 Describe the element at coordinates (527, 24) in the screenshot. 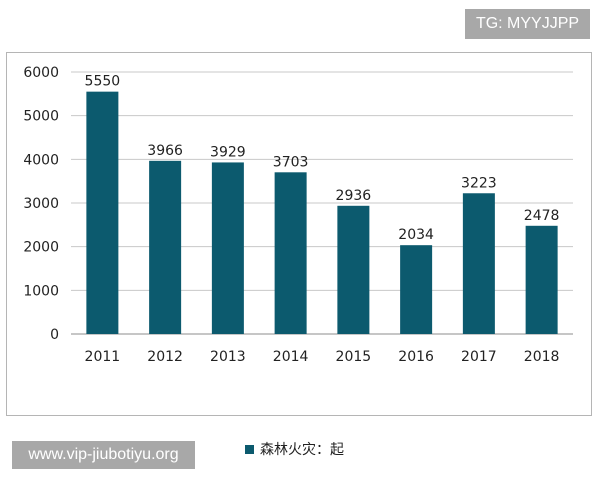

I see `watermark-top: TG: MYYJJPP` at that location.